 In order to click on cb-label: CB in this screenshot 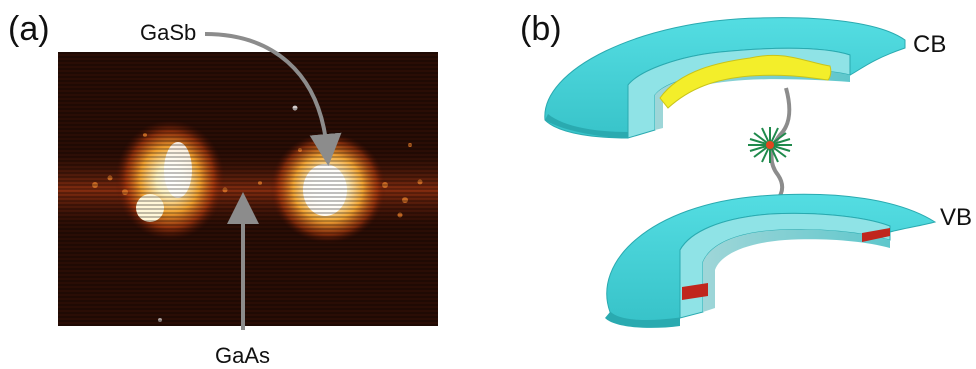, I will do `click(929, 44)`.